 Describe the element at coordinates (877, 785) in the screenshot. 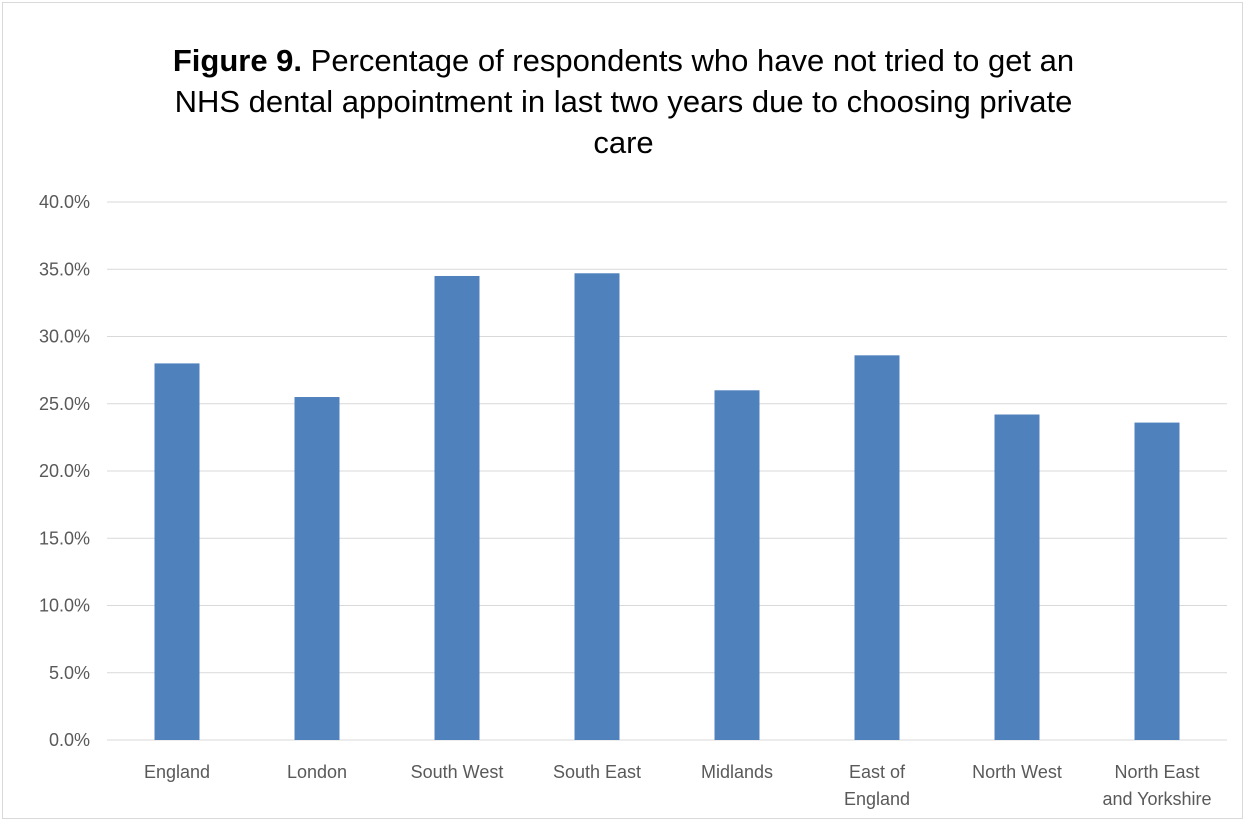

I see `x-tick-label: East of England` at that location.